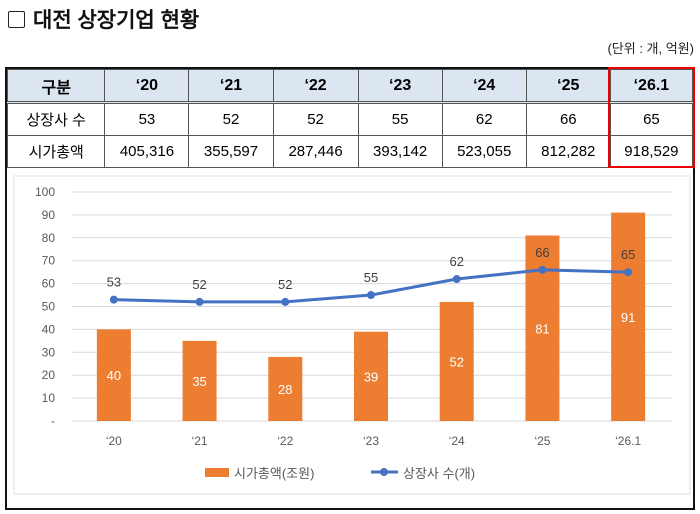 The width and height of the screenshot is (700, 514). I want to click on x-tick-label: ‘20, so click(114, 441).